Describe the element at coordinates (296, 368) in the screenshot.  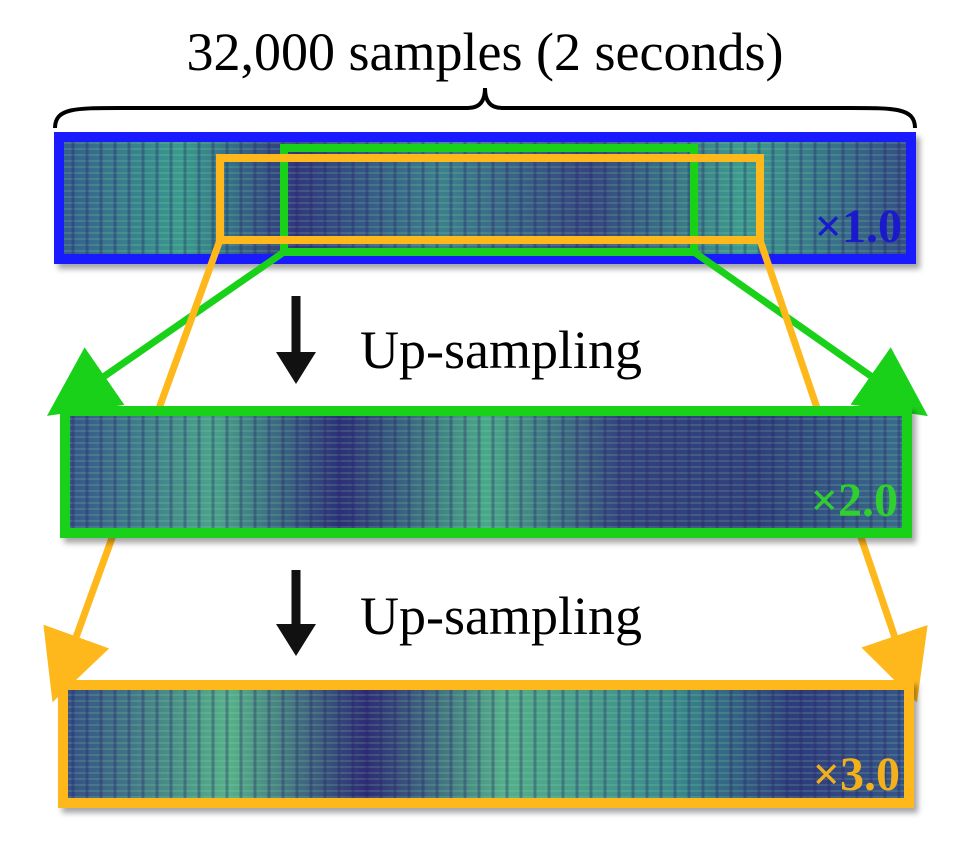
I see `down-arrow-1-icon` at that location.